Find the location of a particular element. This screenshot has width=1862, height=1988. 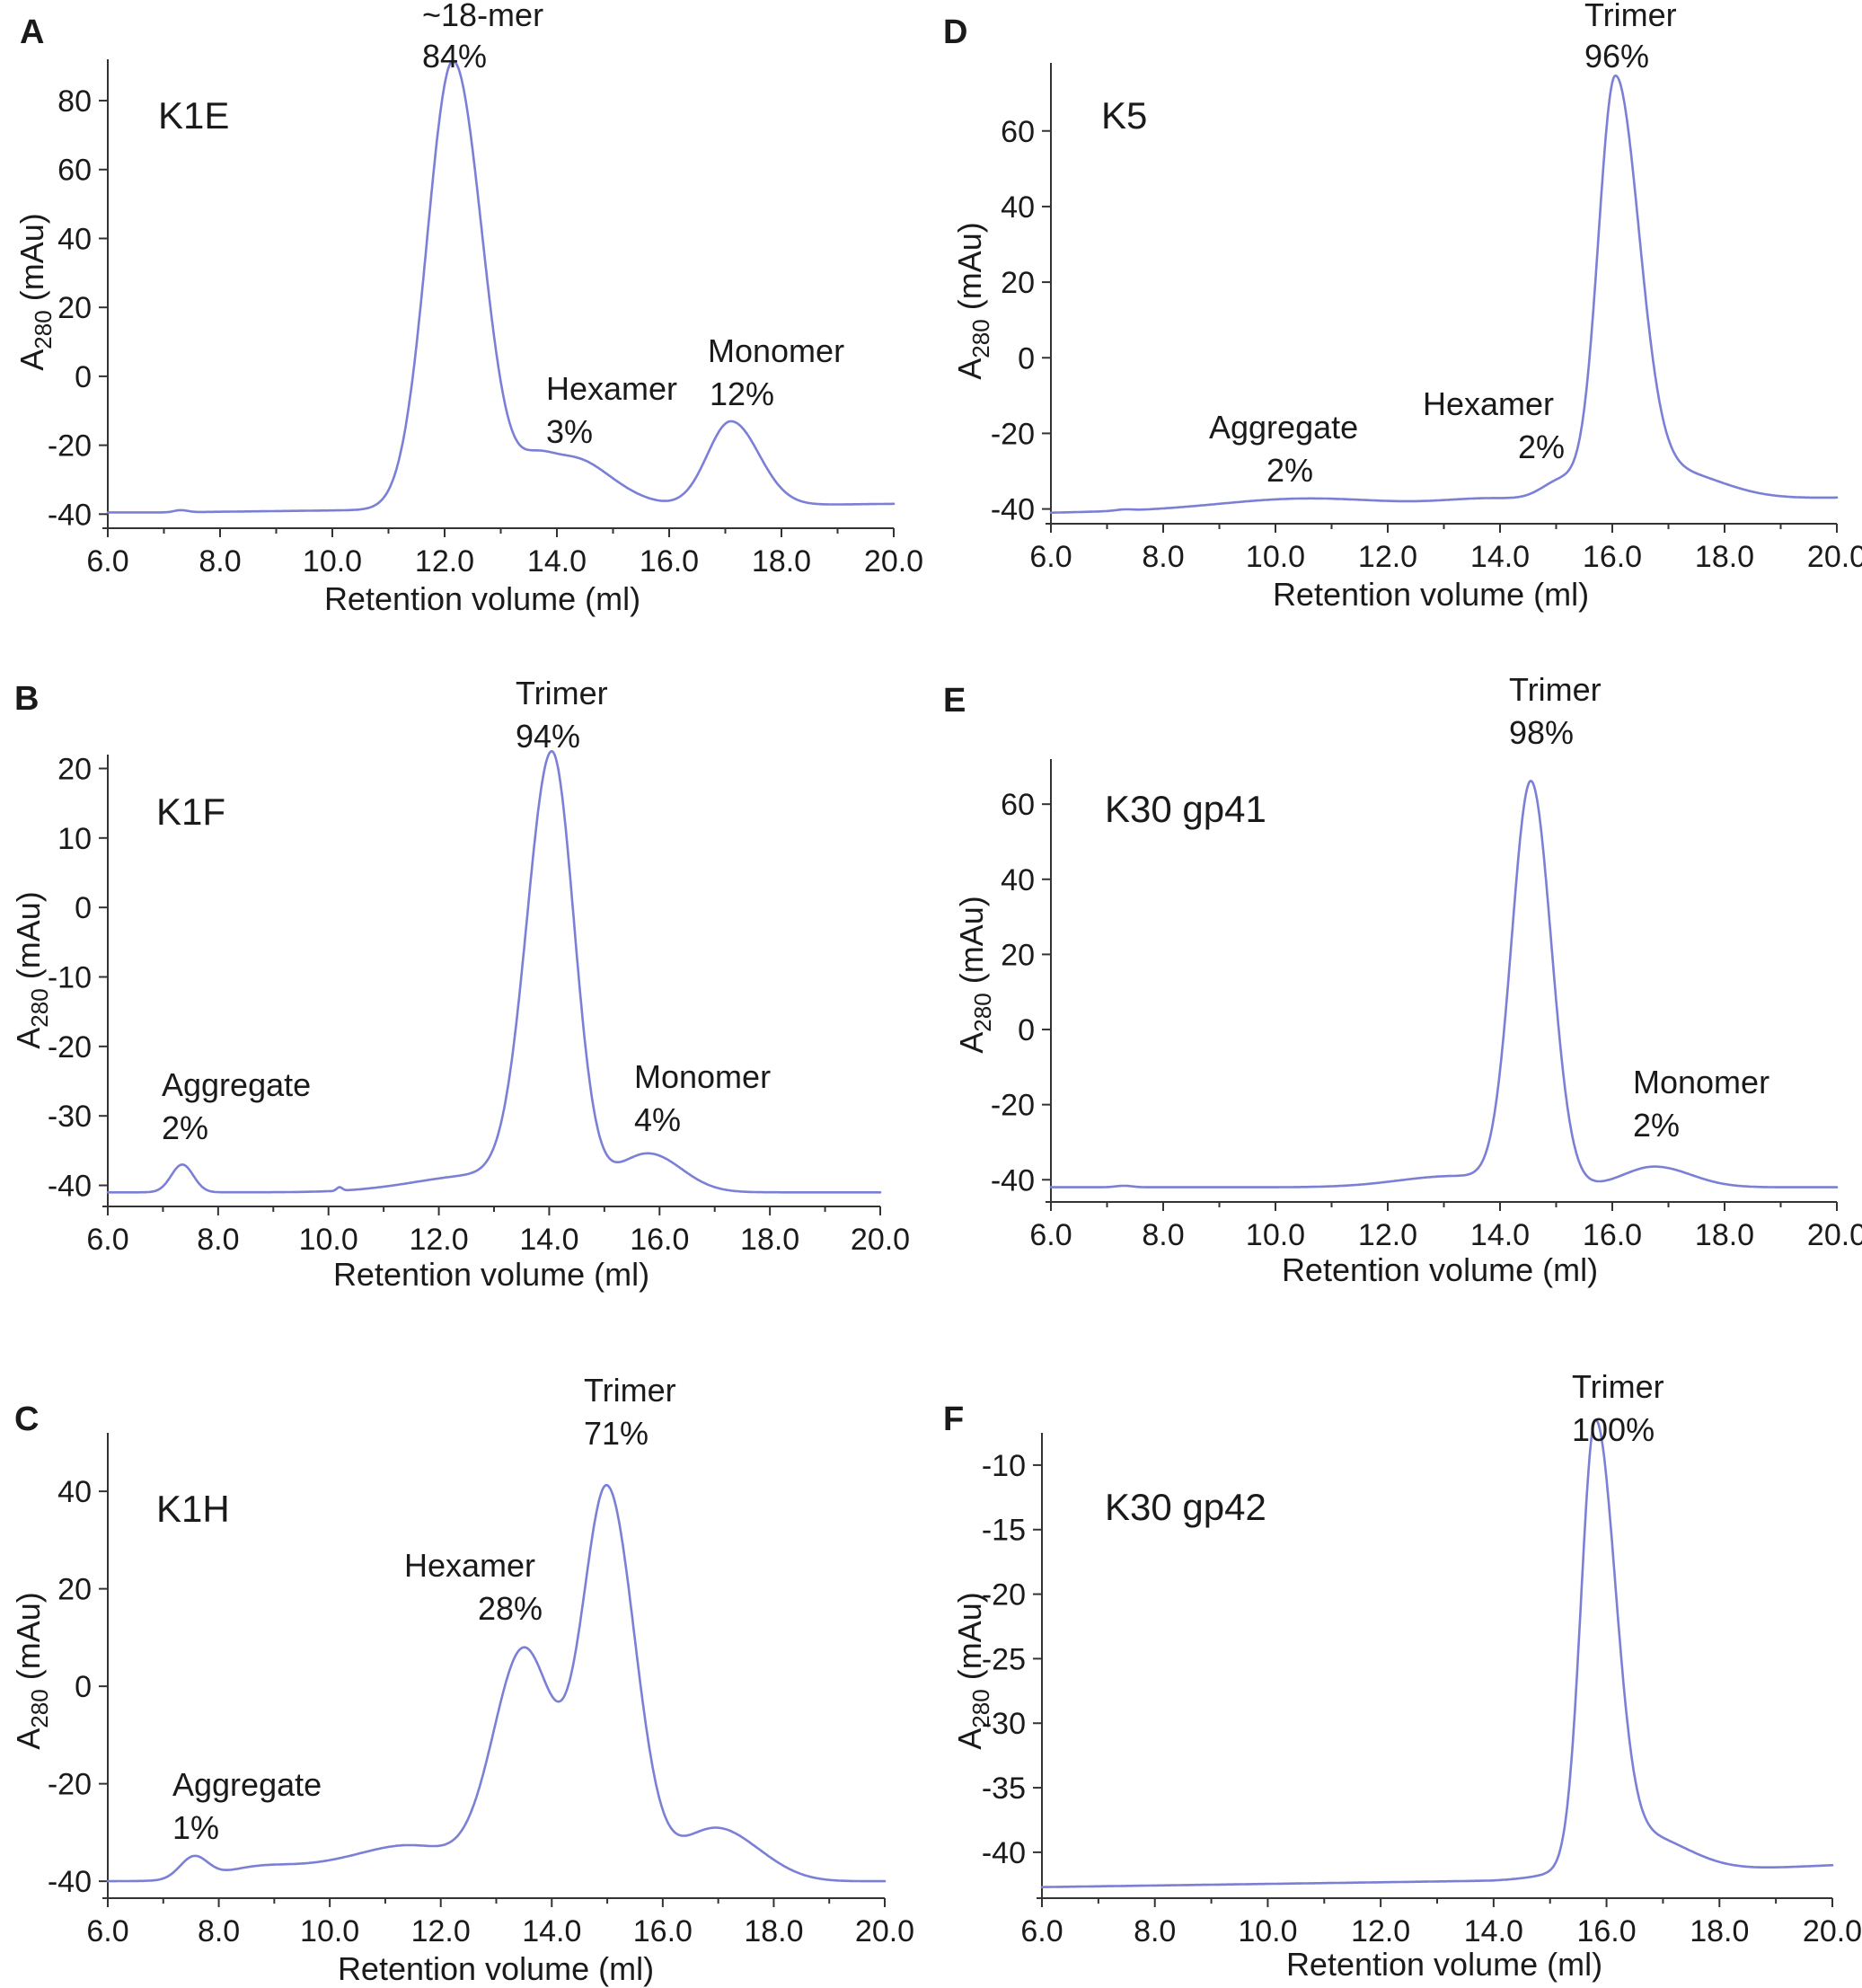

panel-letter: A is located at coordinates (32, 32).